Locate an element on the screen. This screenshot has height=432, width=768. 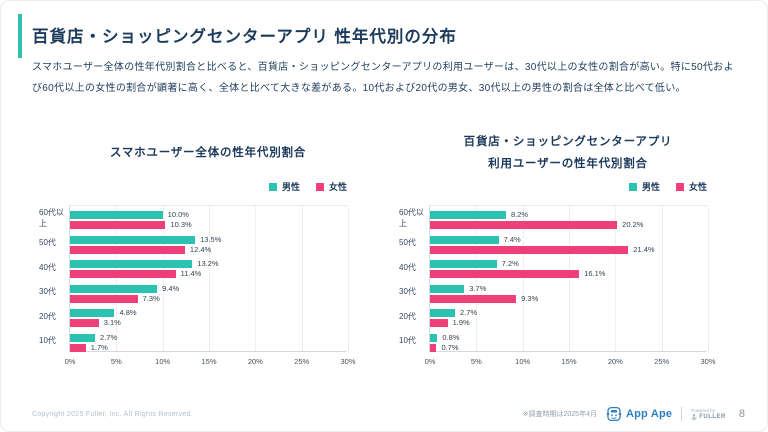
bar-value-label: 8.2% is located at coordinates (519, 214).